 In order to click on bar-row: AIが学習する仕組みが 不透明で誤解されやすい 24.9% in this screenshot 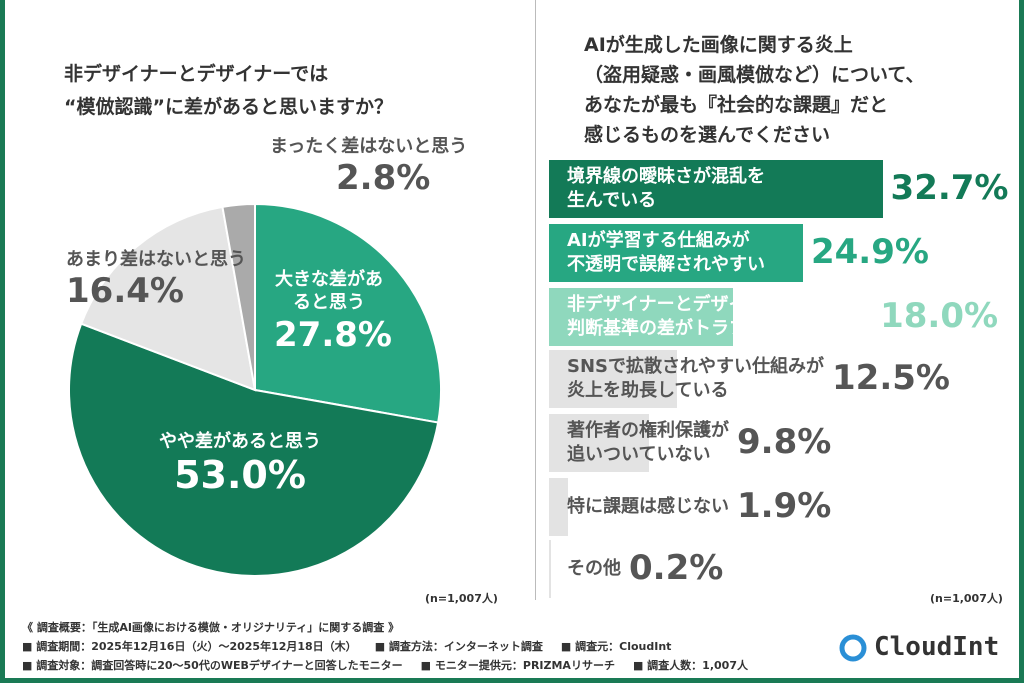, I will do `click(779, 253)`.